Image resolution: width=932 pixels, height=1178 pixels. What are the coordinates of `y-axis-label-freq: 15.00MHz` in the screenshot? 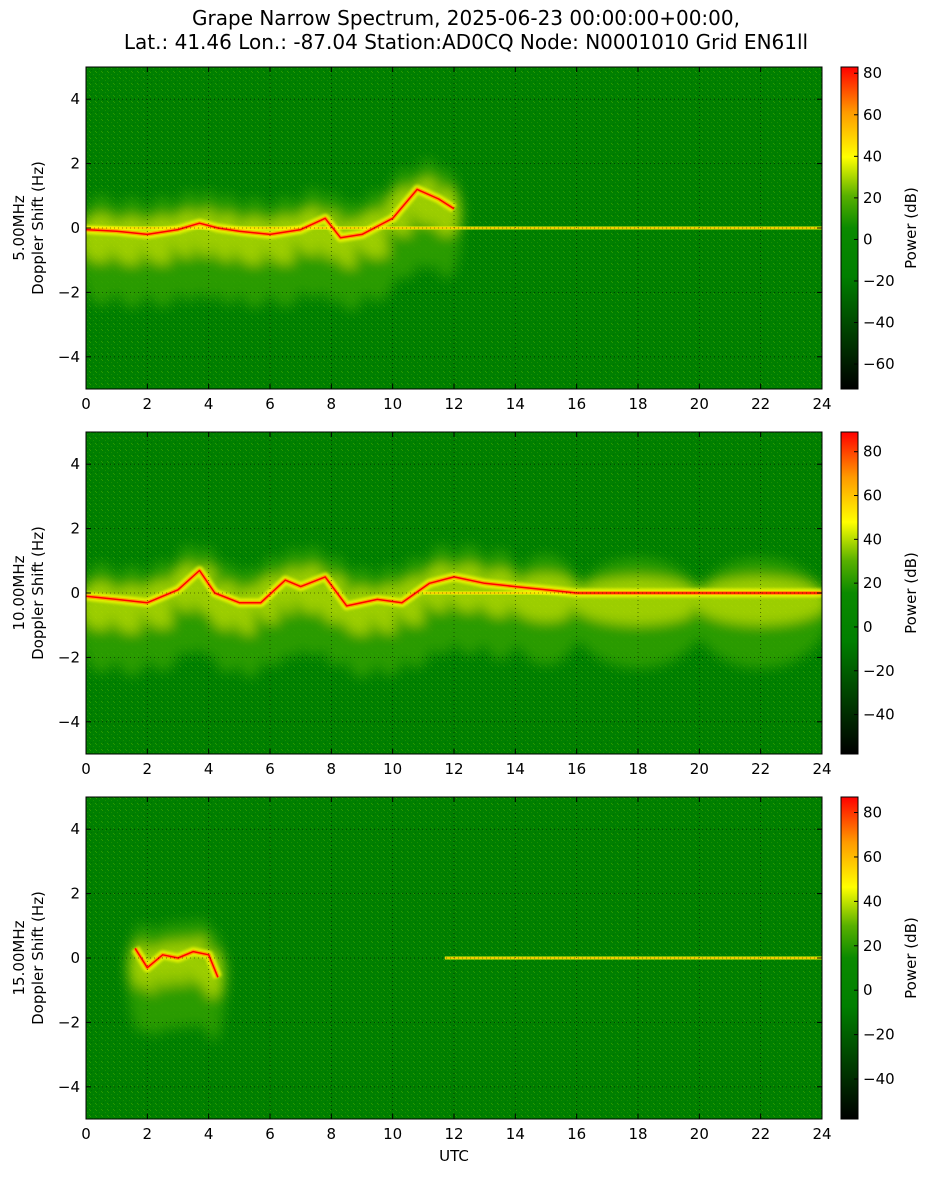 It's located at (19, 957).